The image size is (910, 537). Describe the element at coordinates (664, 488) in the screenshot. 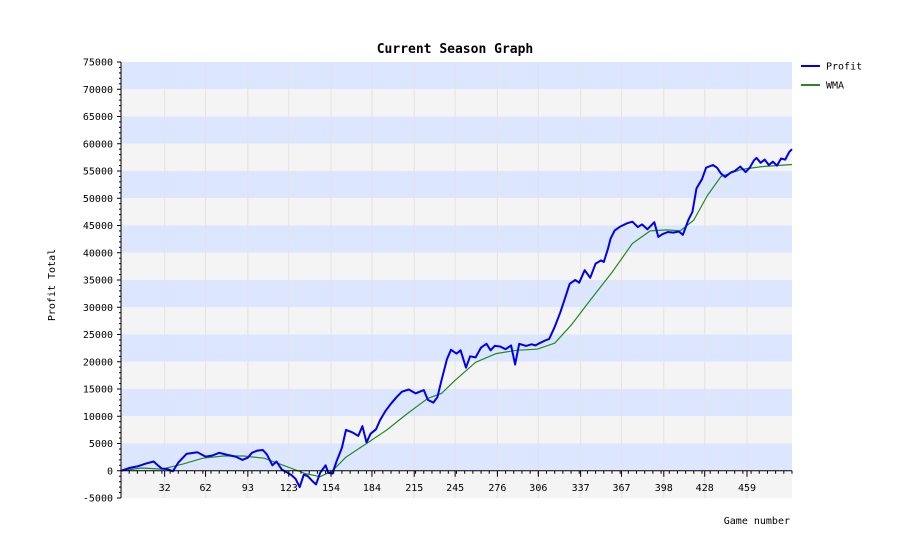

I see `x-tick-label: 398` at that location.